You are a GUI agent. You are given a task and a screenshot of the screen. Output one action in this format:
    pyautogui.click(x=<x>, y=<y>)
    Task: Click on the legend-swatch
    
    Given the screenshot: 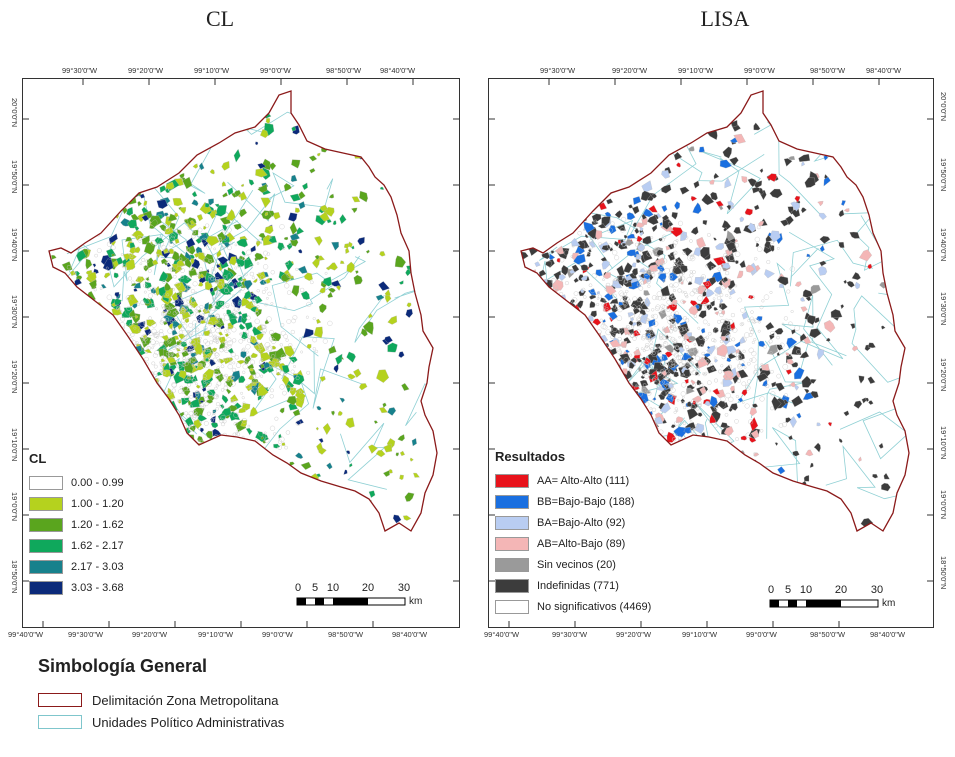 What is the action you would take?
    pyautogui.click(x=46, y=503)
    